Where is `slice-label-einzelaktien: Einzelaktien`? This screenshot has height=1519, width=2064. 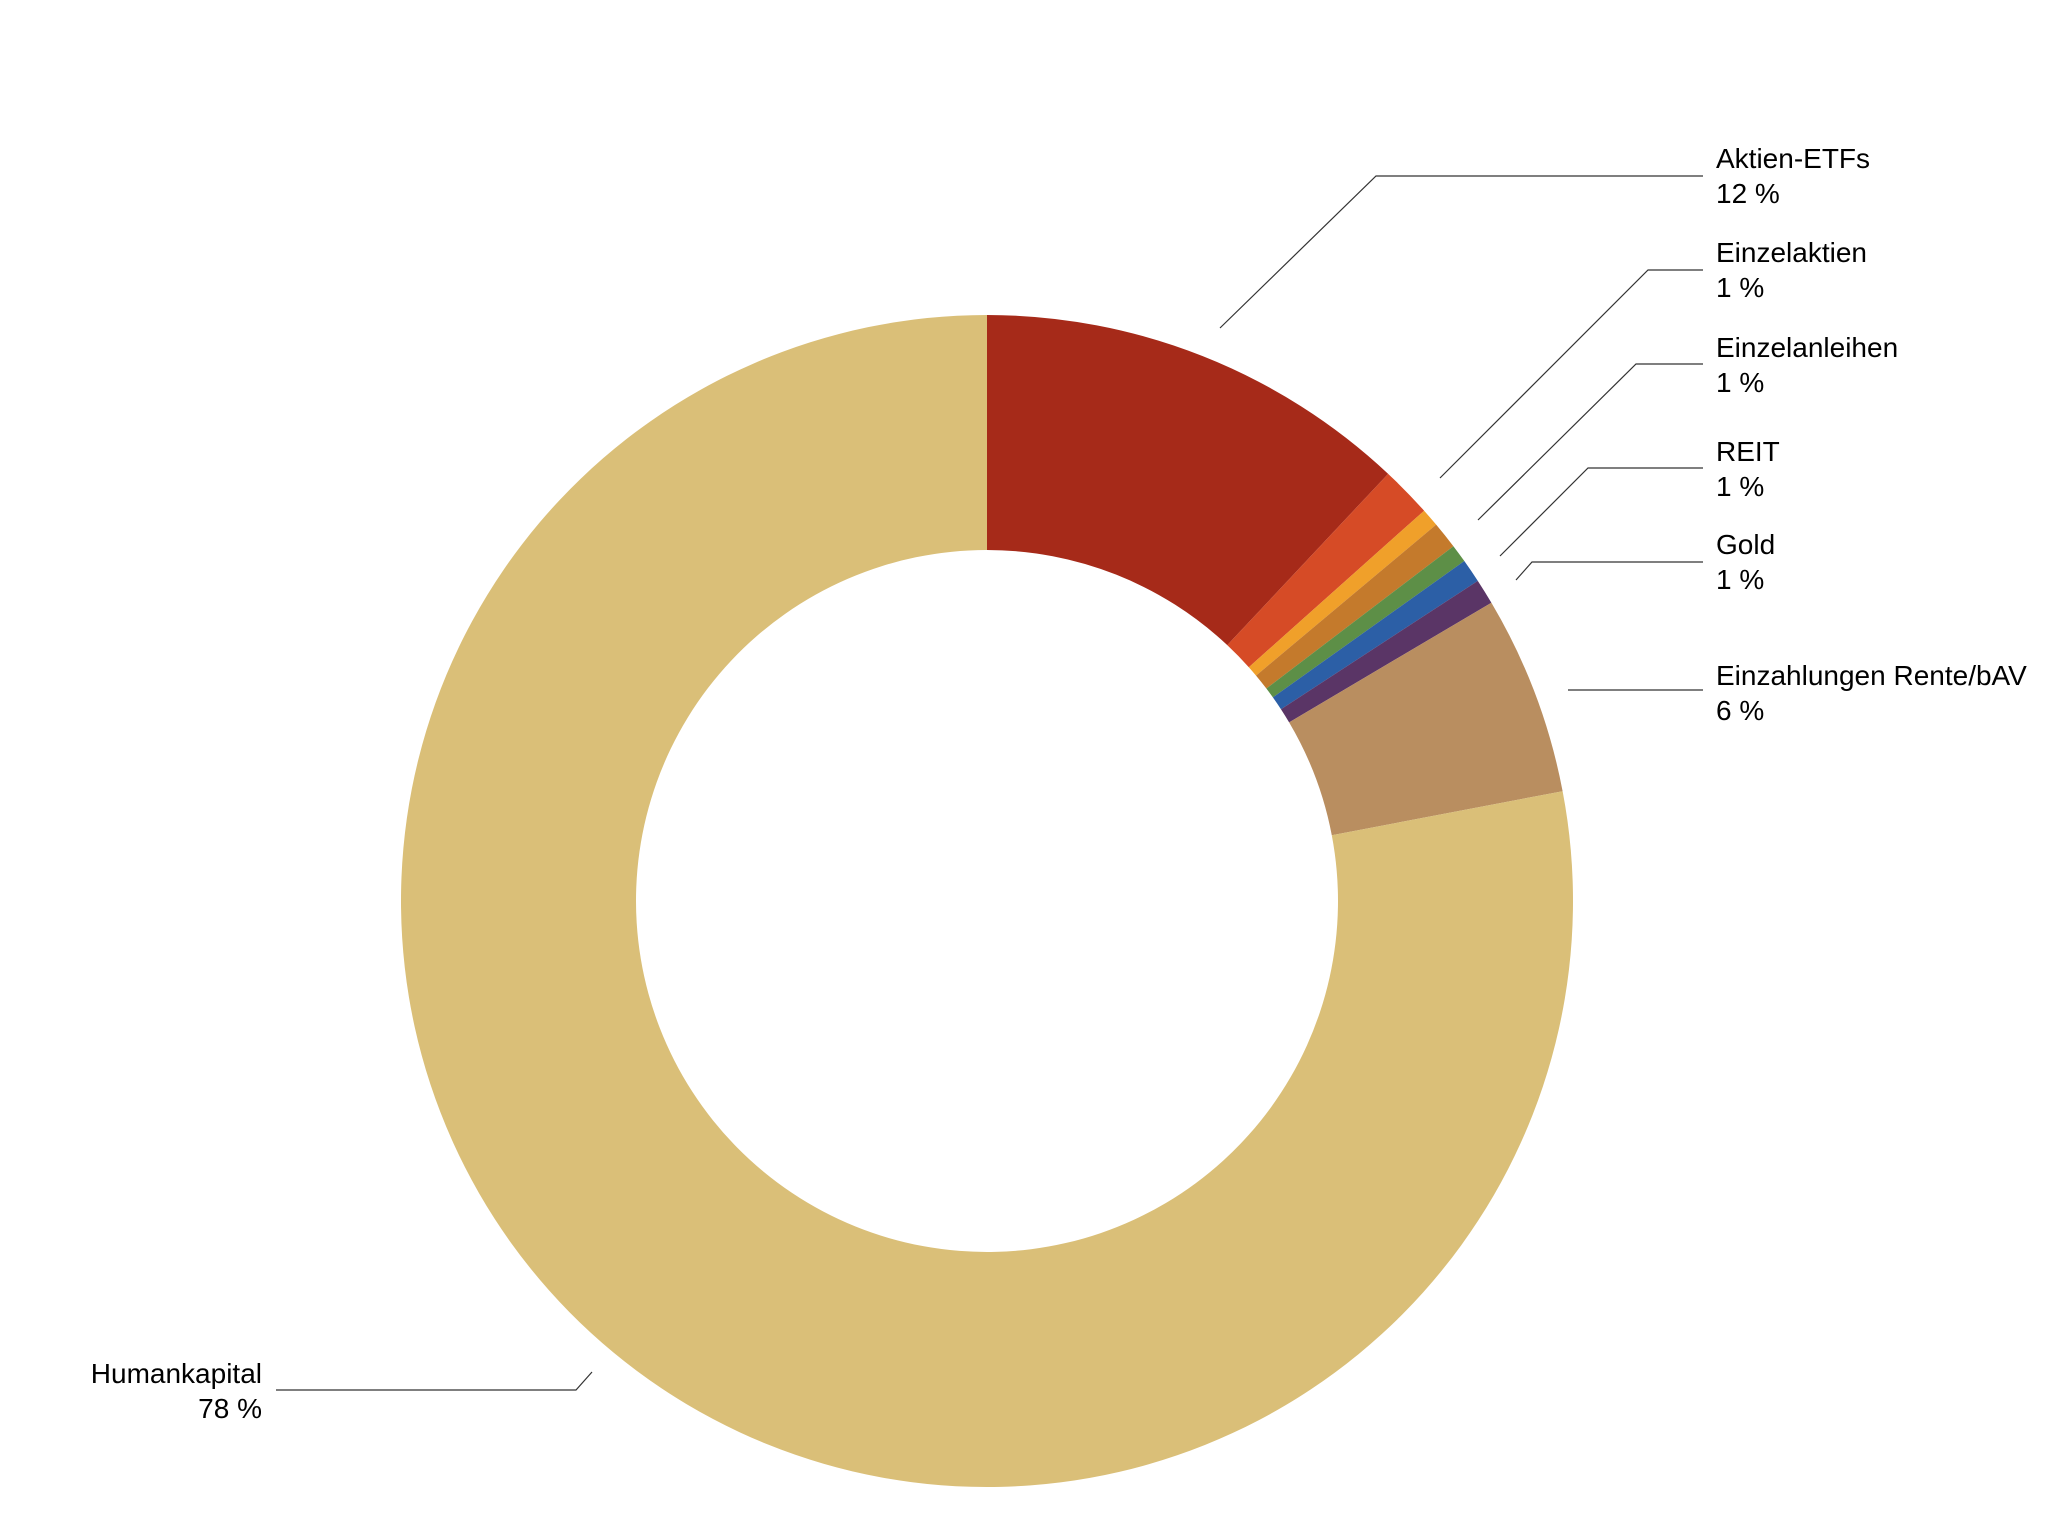
slice-label-einzelaktien: Einzelaktien is located at coordinates (1791, 252).